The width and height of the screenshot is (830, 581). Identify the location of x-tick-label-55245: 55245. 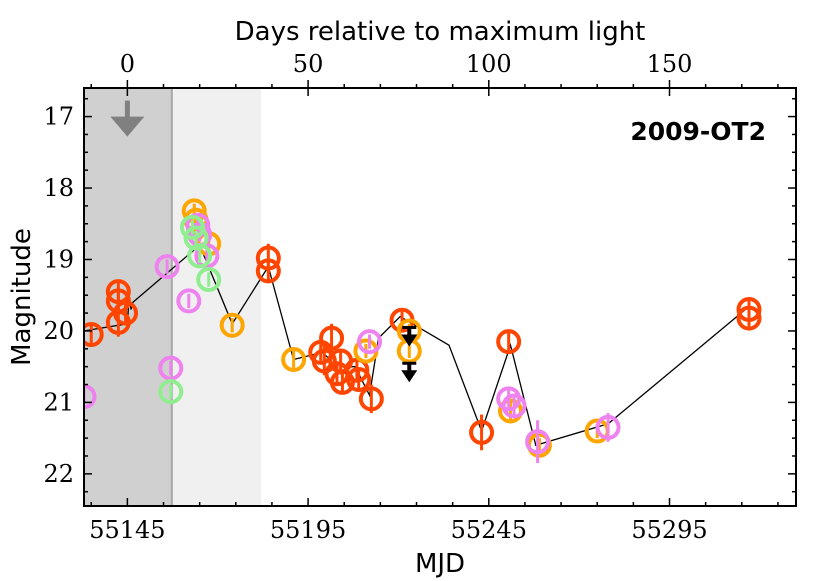
(489, 530).